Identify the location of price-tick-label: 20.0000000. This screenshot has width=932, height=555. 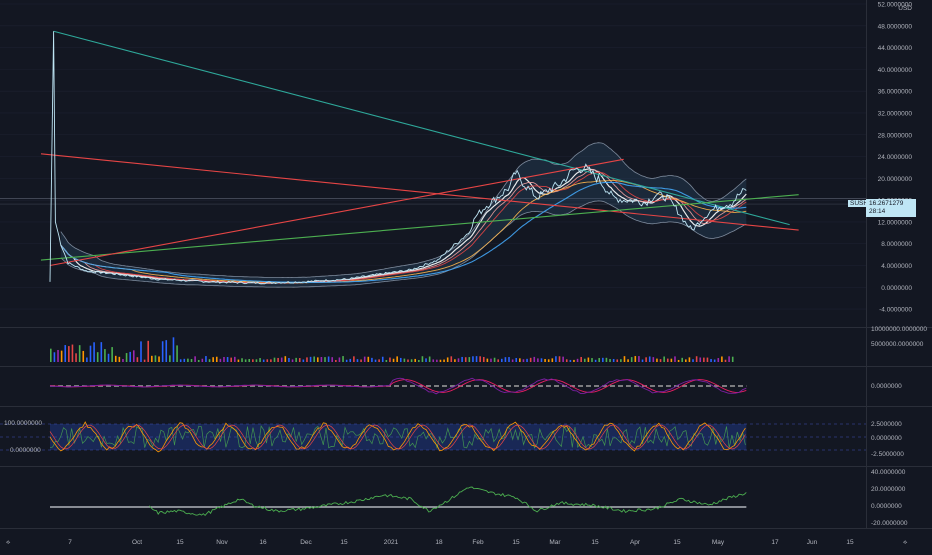
(895, 179).